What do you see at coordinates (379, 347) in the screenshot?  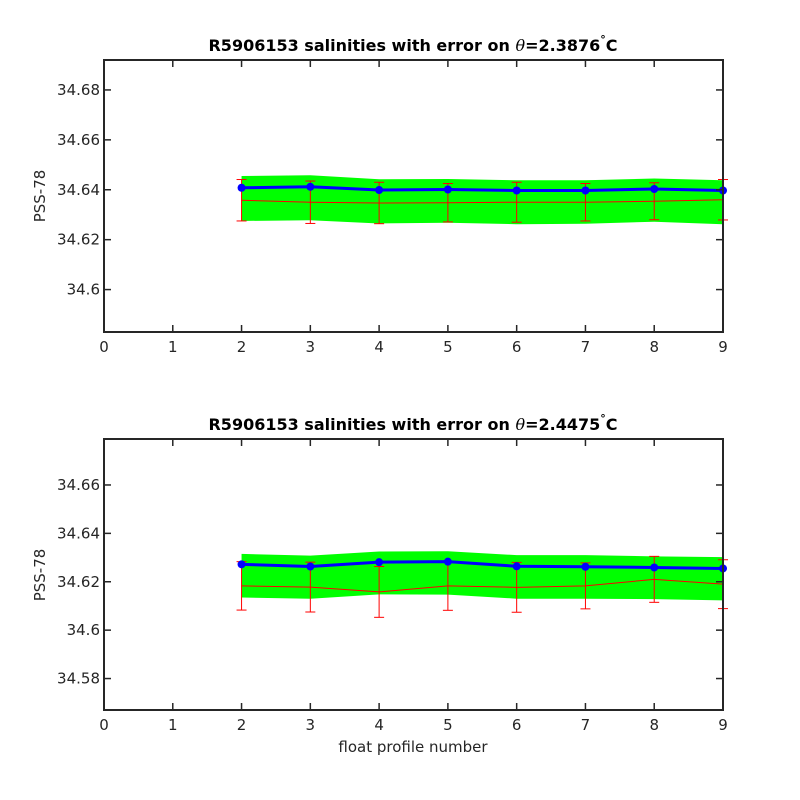 I see `top-x-tick-label: 4` at bounding box center [379, 347].